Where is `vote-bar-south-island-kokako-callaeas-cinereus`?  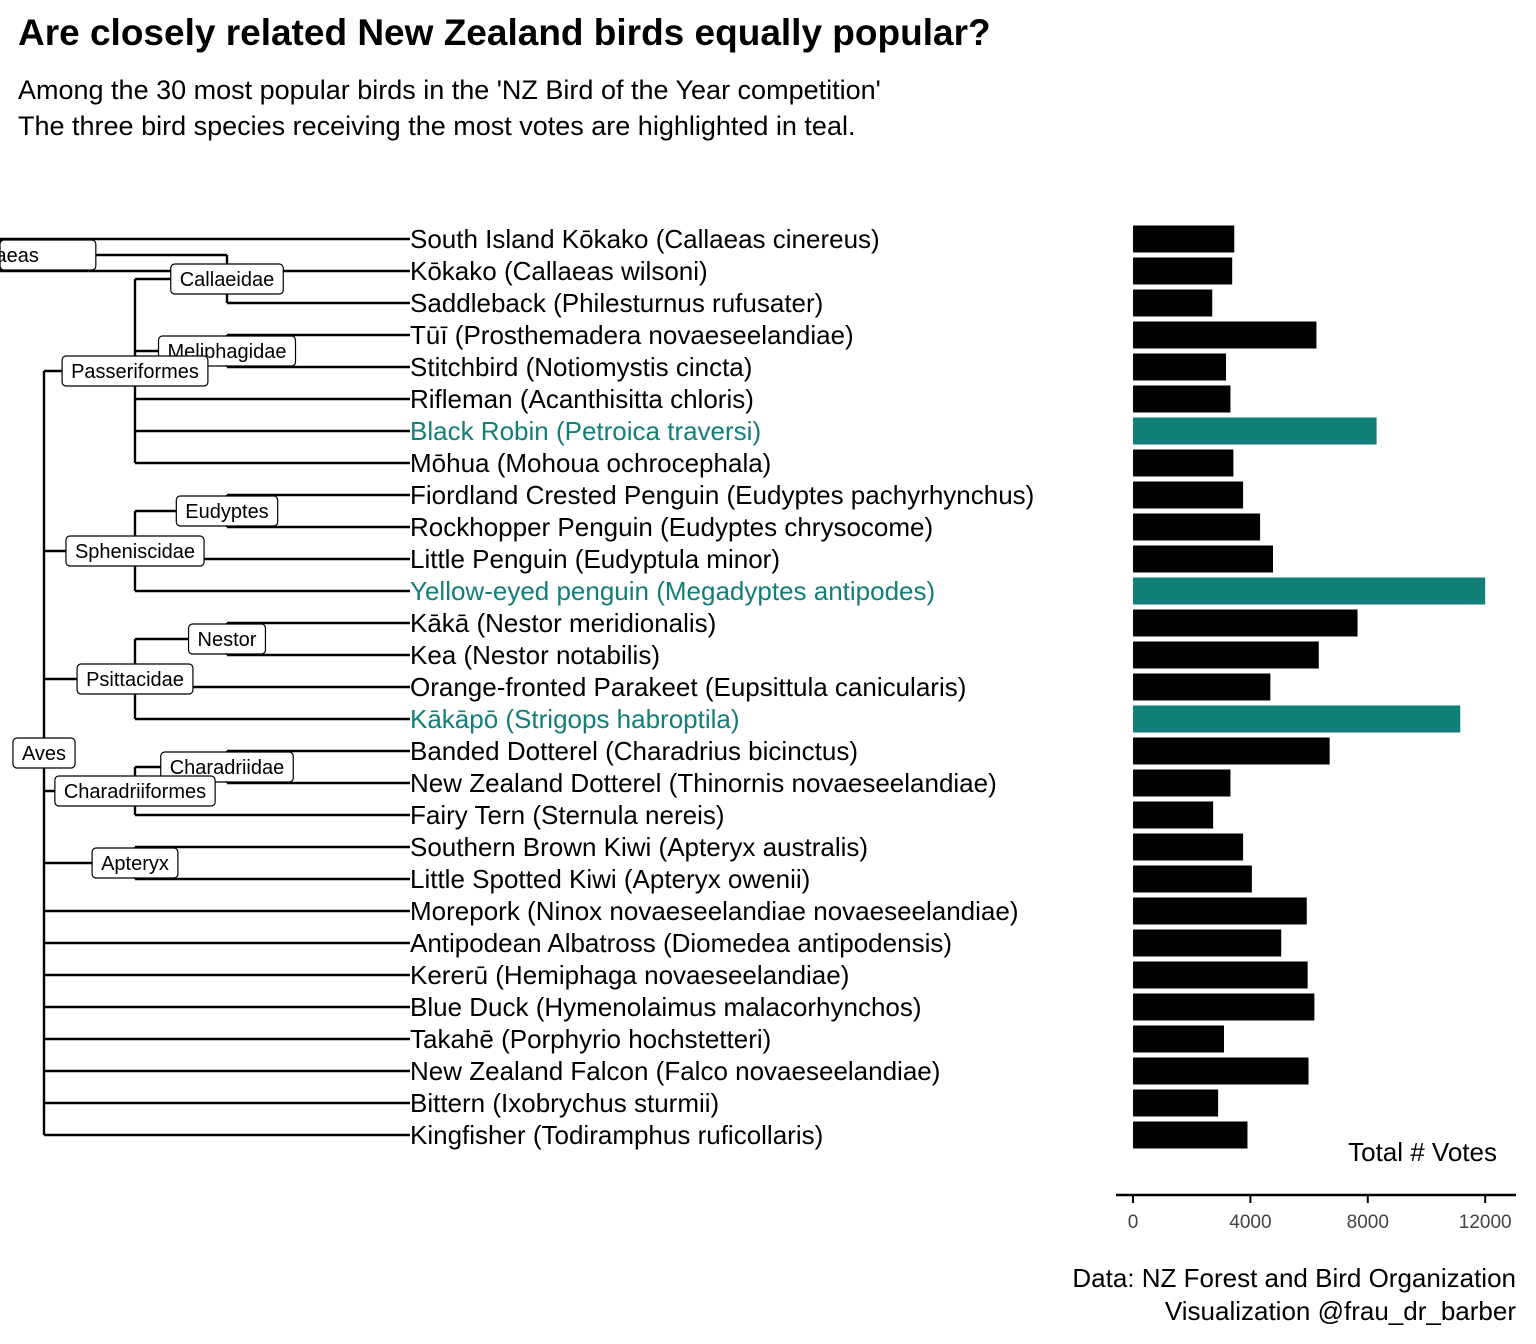 vote-bar-south-island-kokako-callaeas-cinereus is located at coordinates (1184, 239).